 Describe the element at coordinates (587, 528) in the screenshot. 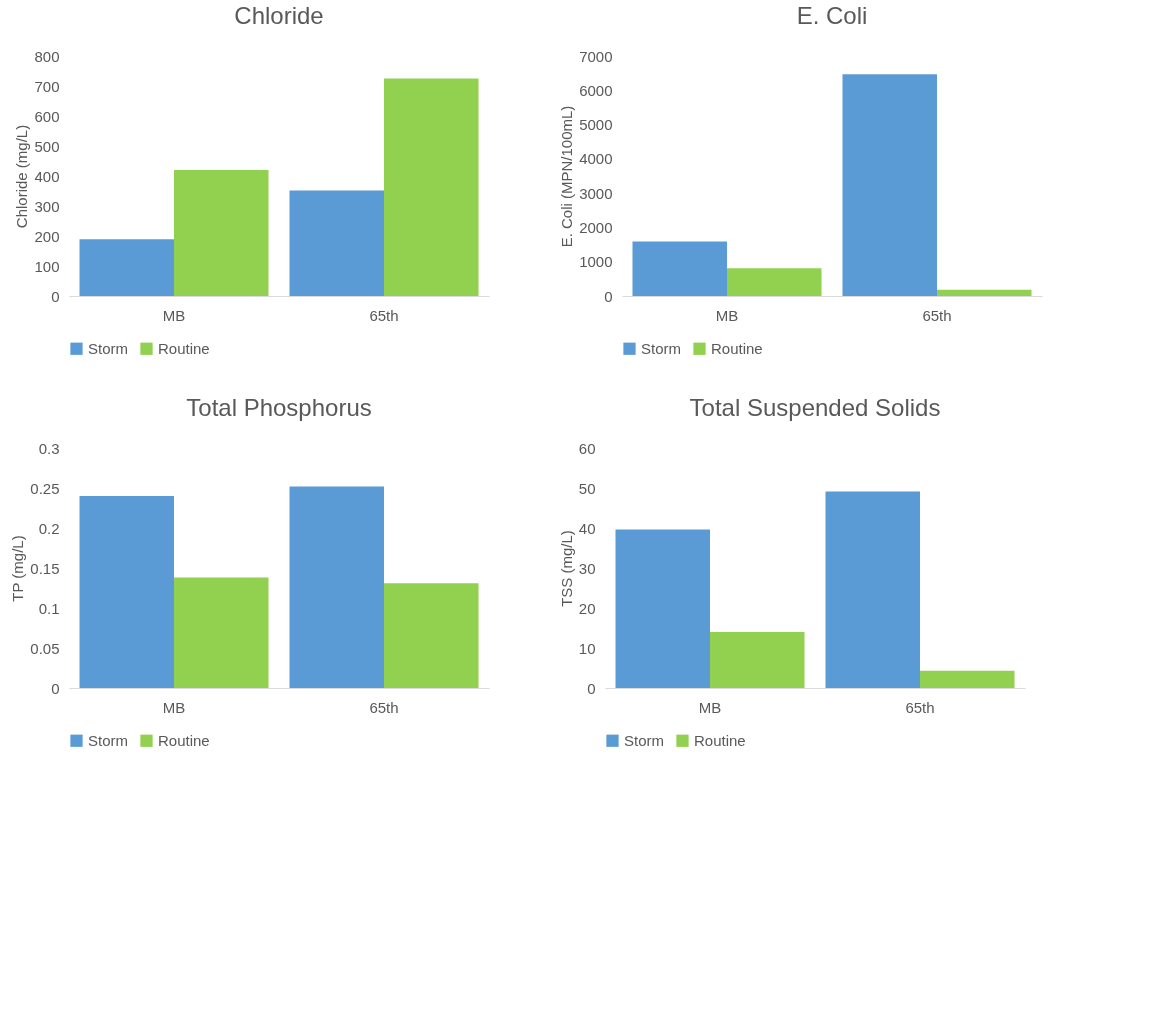

I see `y-tick-label: 40` at that location.